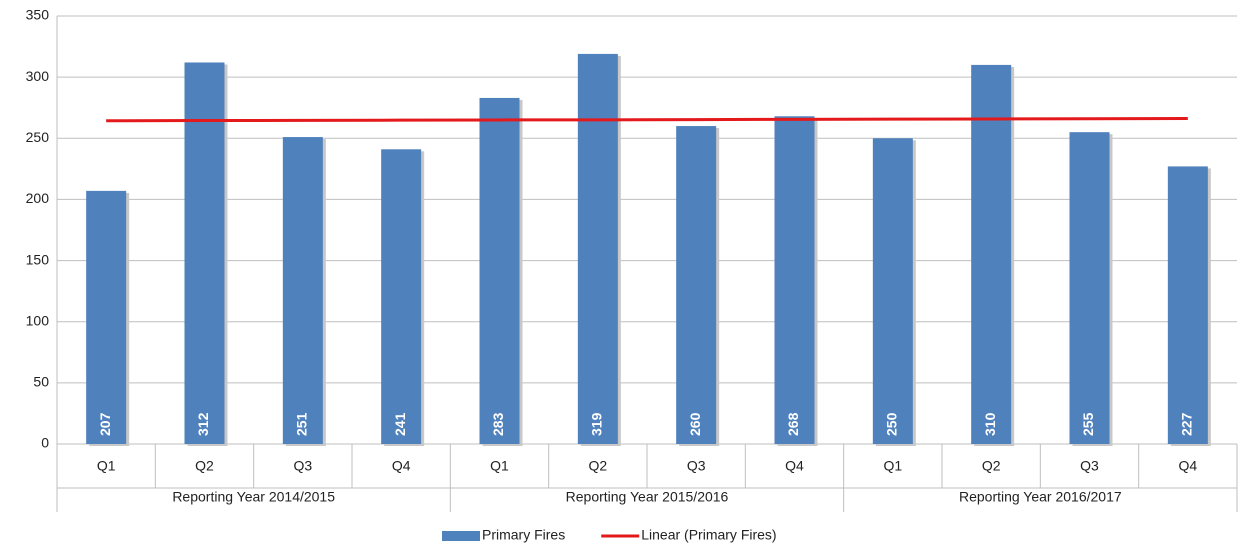 The width and height of the screenshot is (1238, 549). Describe the element at coordinates (523, 535) in the screenshot. I see `legend-label: Primary Fires` at that location.